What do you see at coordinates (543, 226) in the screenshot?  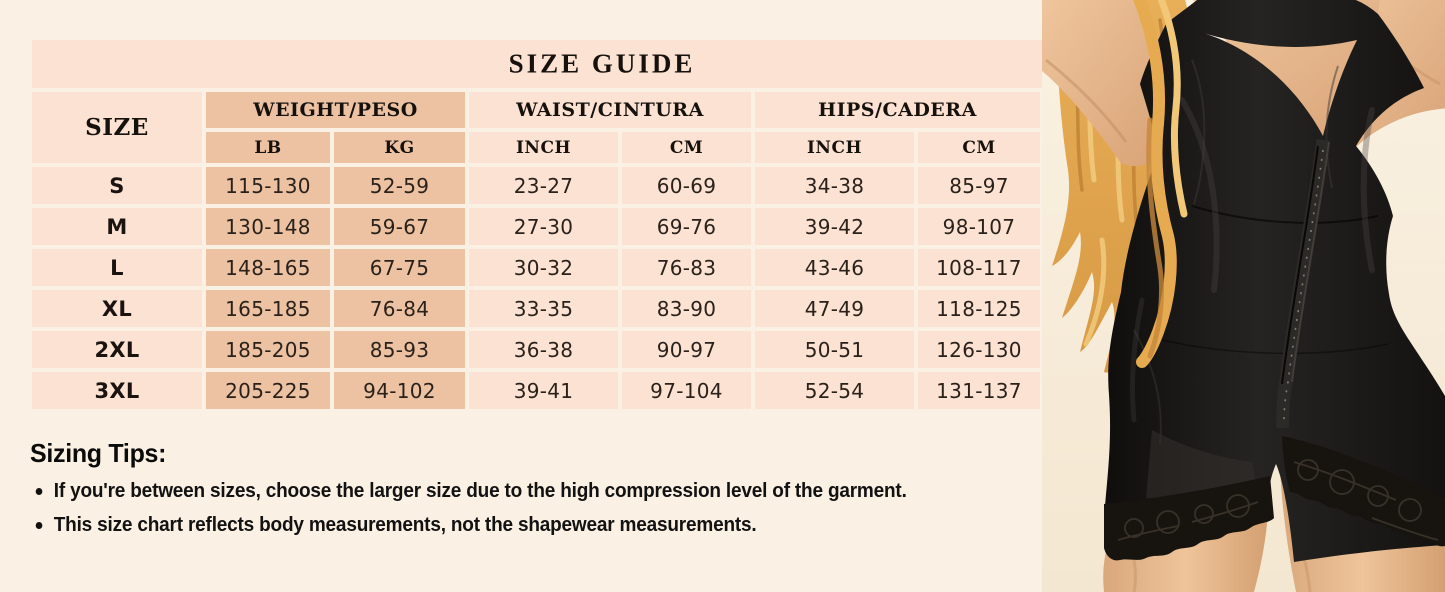 I see `table-cell: 27-30` at bounding box center [543, 226].